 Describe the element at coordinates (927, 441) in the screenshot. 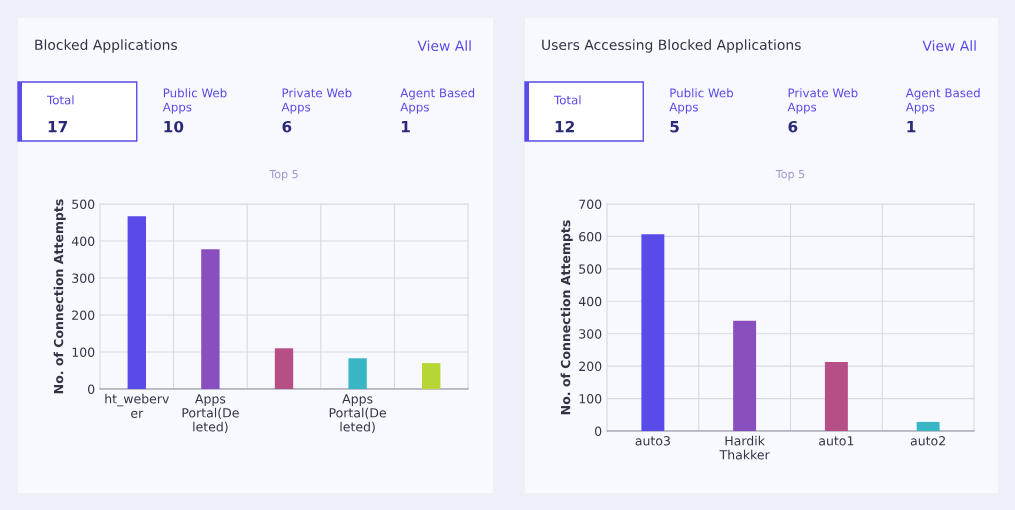

I see `x-tick-label: auto2` at that location.